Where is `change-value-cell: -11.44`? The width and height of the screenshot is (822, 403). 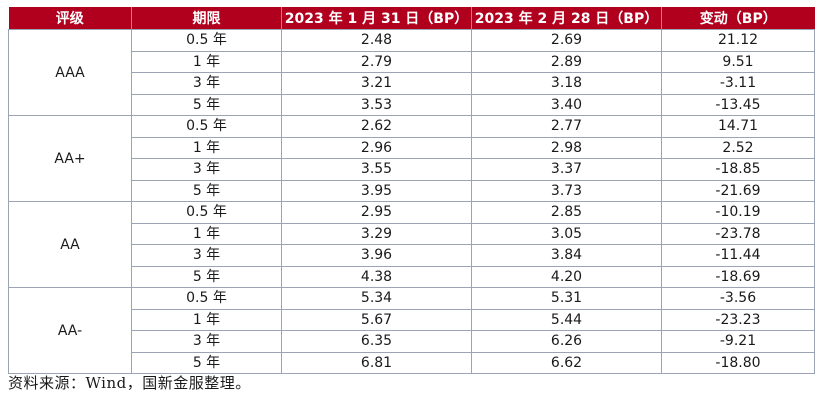 change-value-cell: -11.44 is located at coordinates (738, 255).